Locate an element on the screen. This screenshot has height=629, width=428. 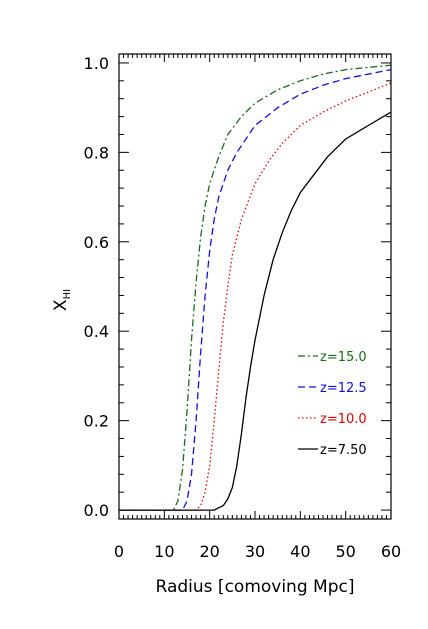
x-tick-label: 0 is located at coordinates (119, 551).